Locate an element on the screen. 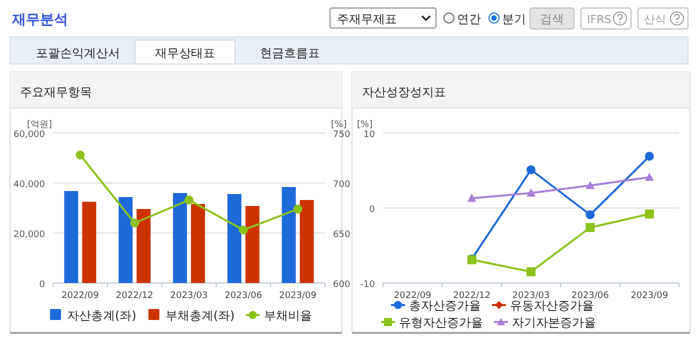 This screenshot has width=697, height=342. legend-label: 자기자본증가율 is located at coordinates (554, 323).